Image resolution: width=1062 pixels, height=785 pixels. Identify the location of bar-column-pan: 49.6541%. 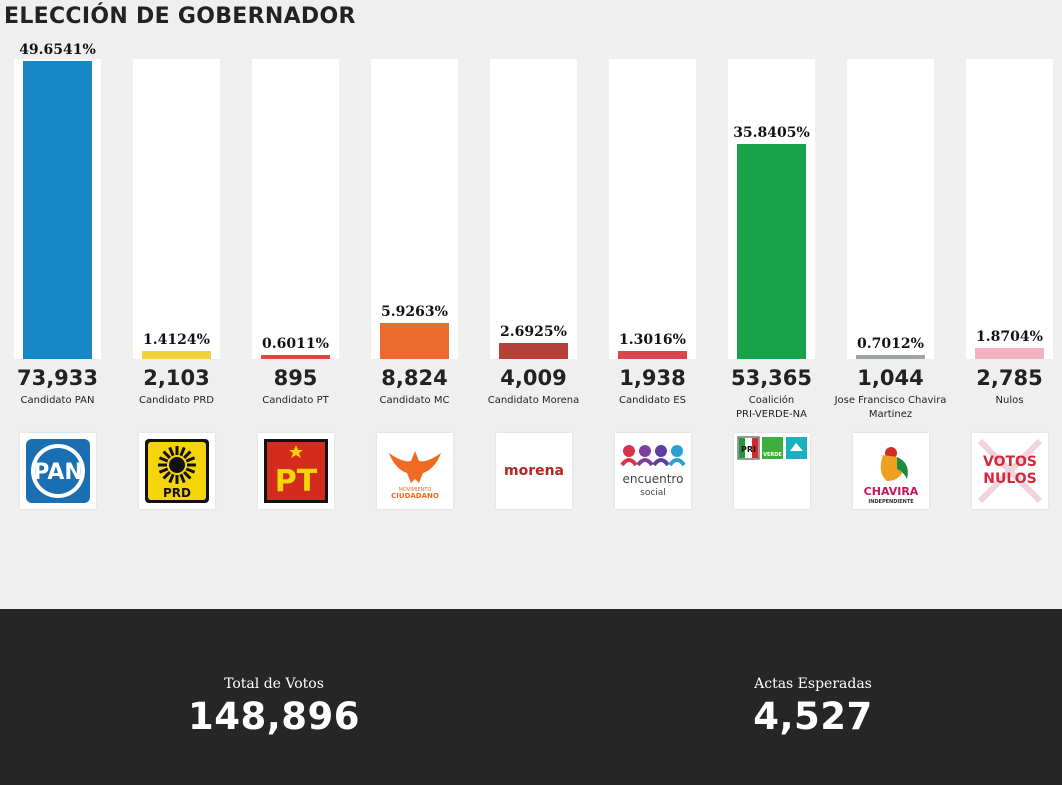
(57, 200).